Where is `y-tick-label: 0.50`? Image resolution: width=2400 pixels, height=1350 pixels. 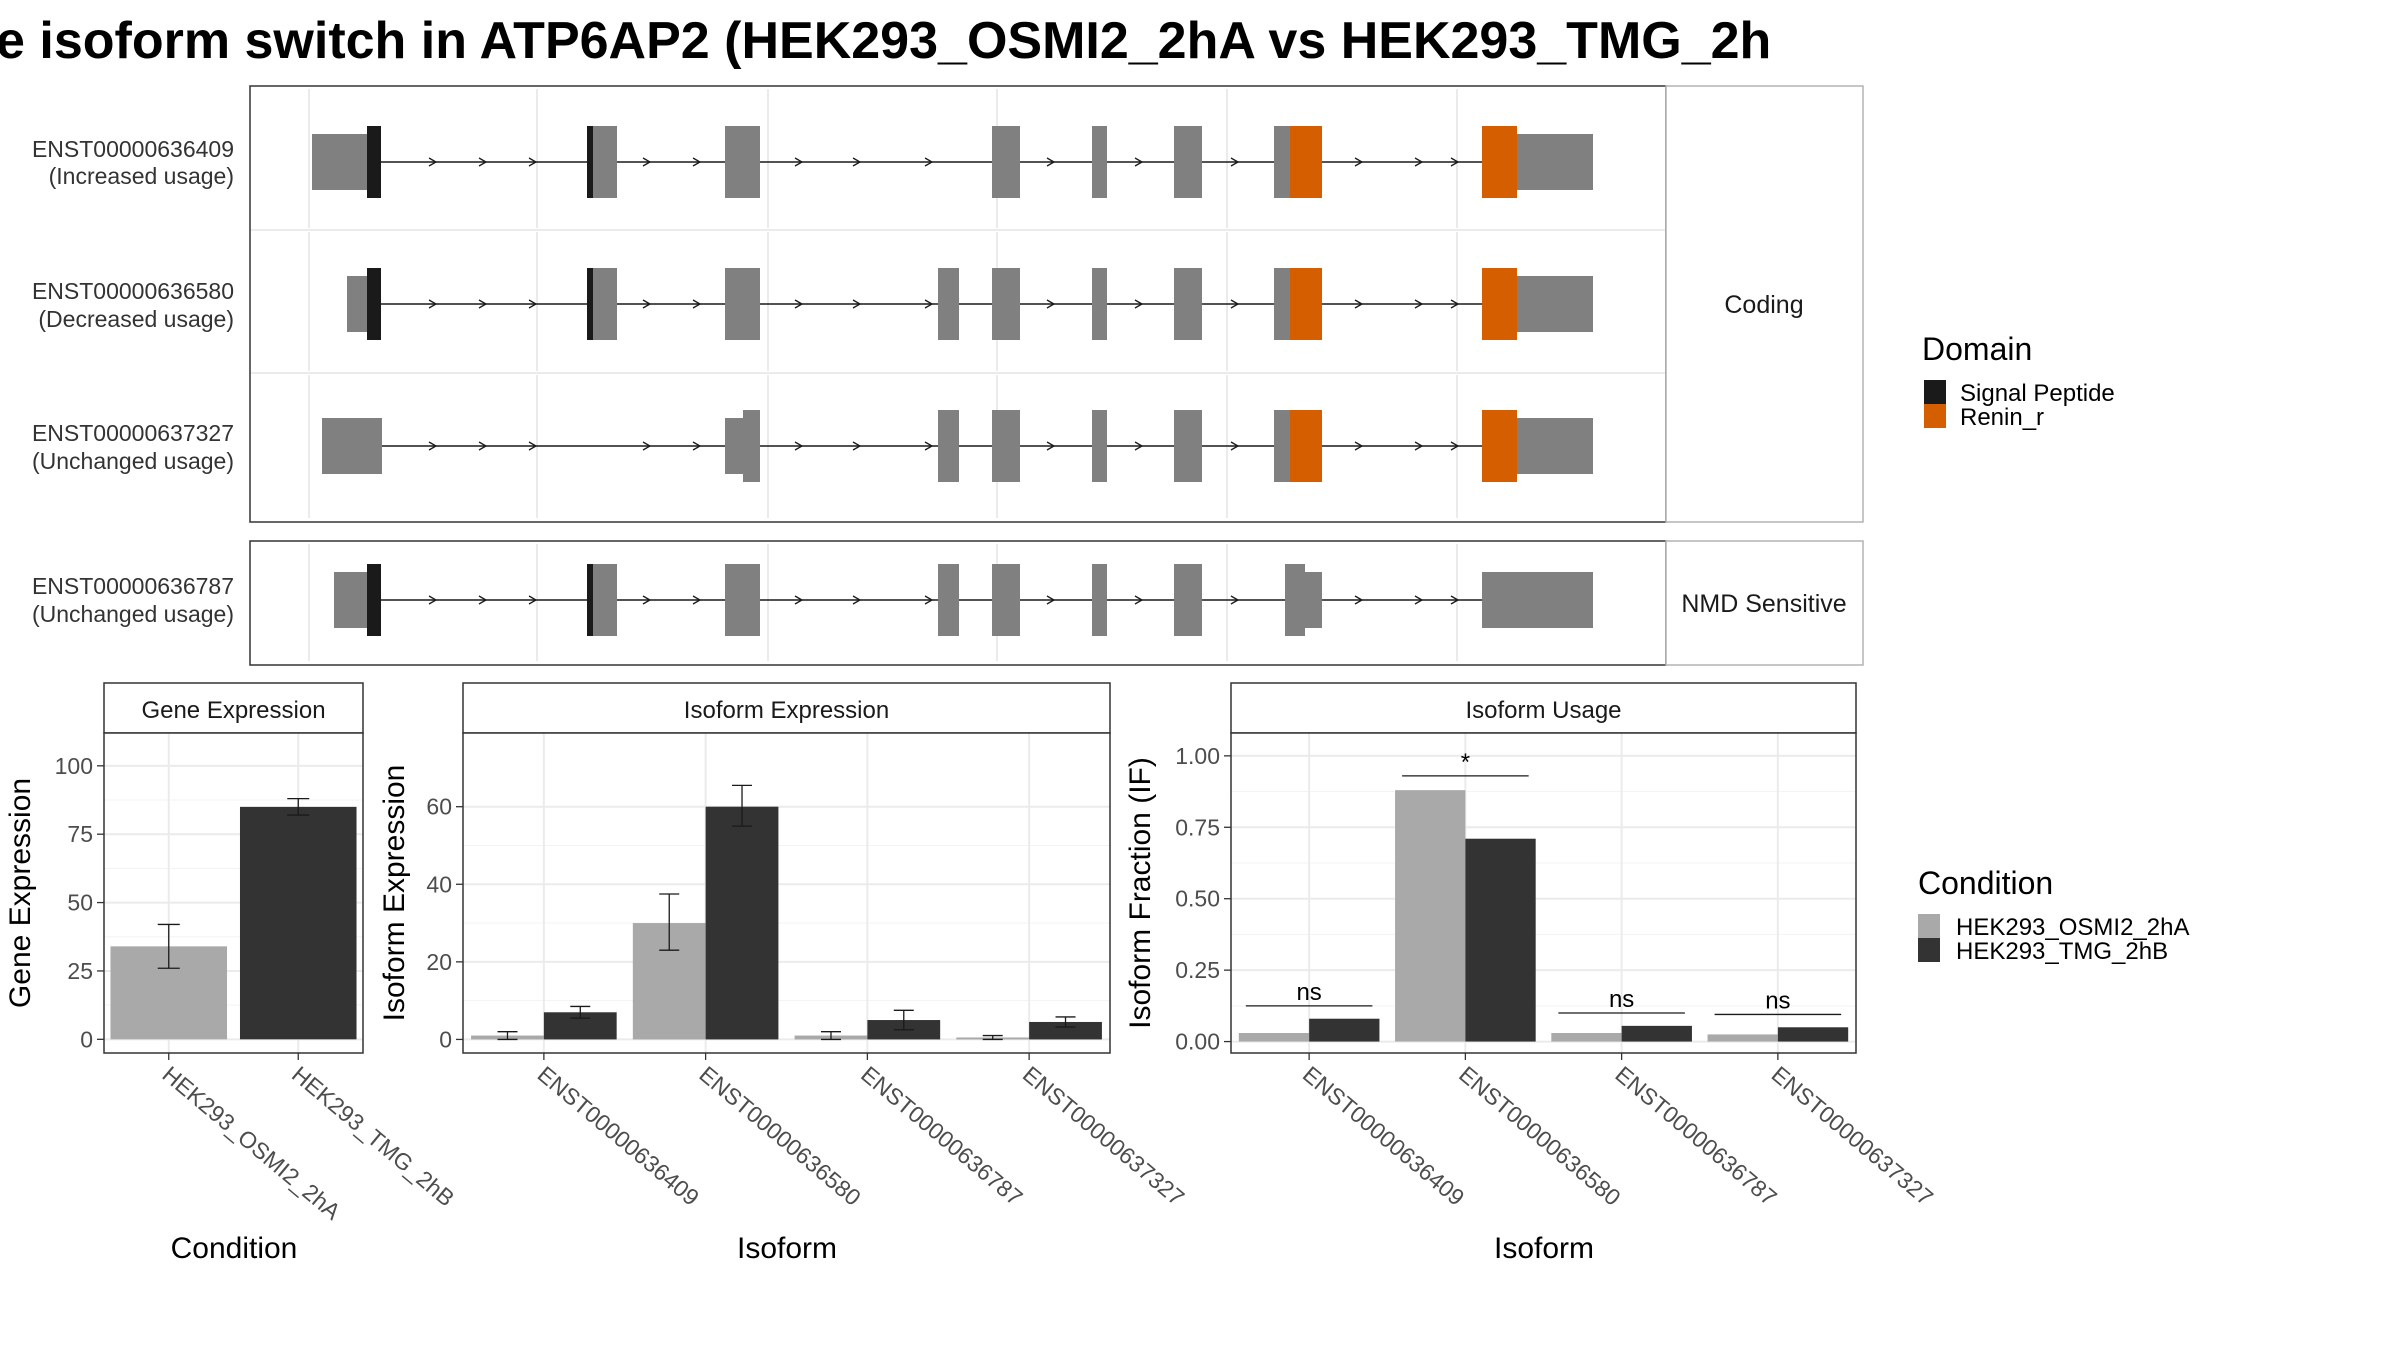
y-tick-label: 0.50 is located at coordinates (1197, 899).